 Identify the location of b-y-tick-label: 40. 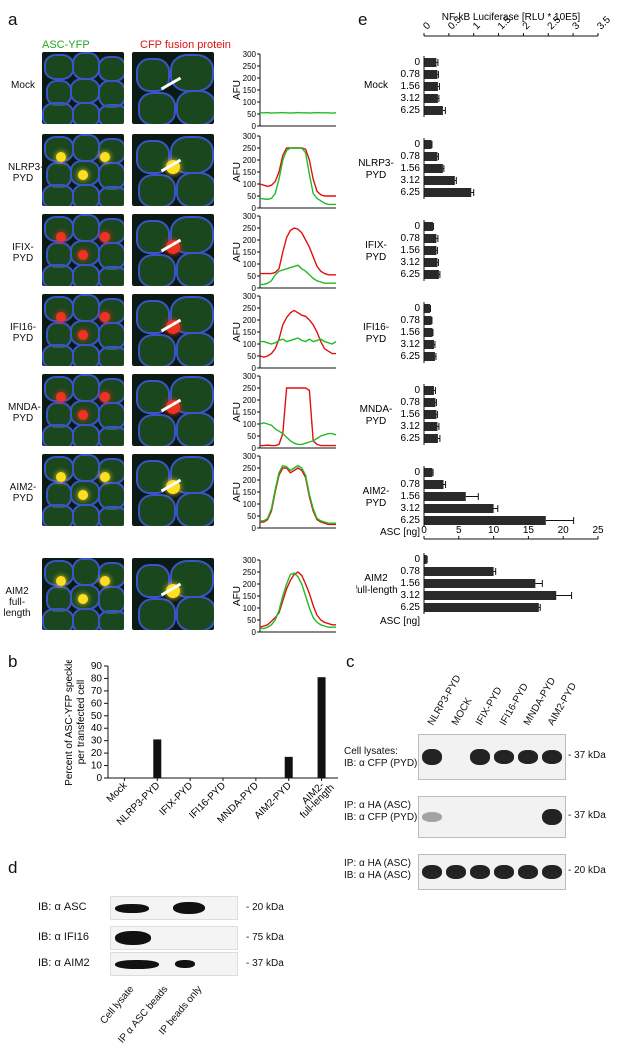
(97, 728).